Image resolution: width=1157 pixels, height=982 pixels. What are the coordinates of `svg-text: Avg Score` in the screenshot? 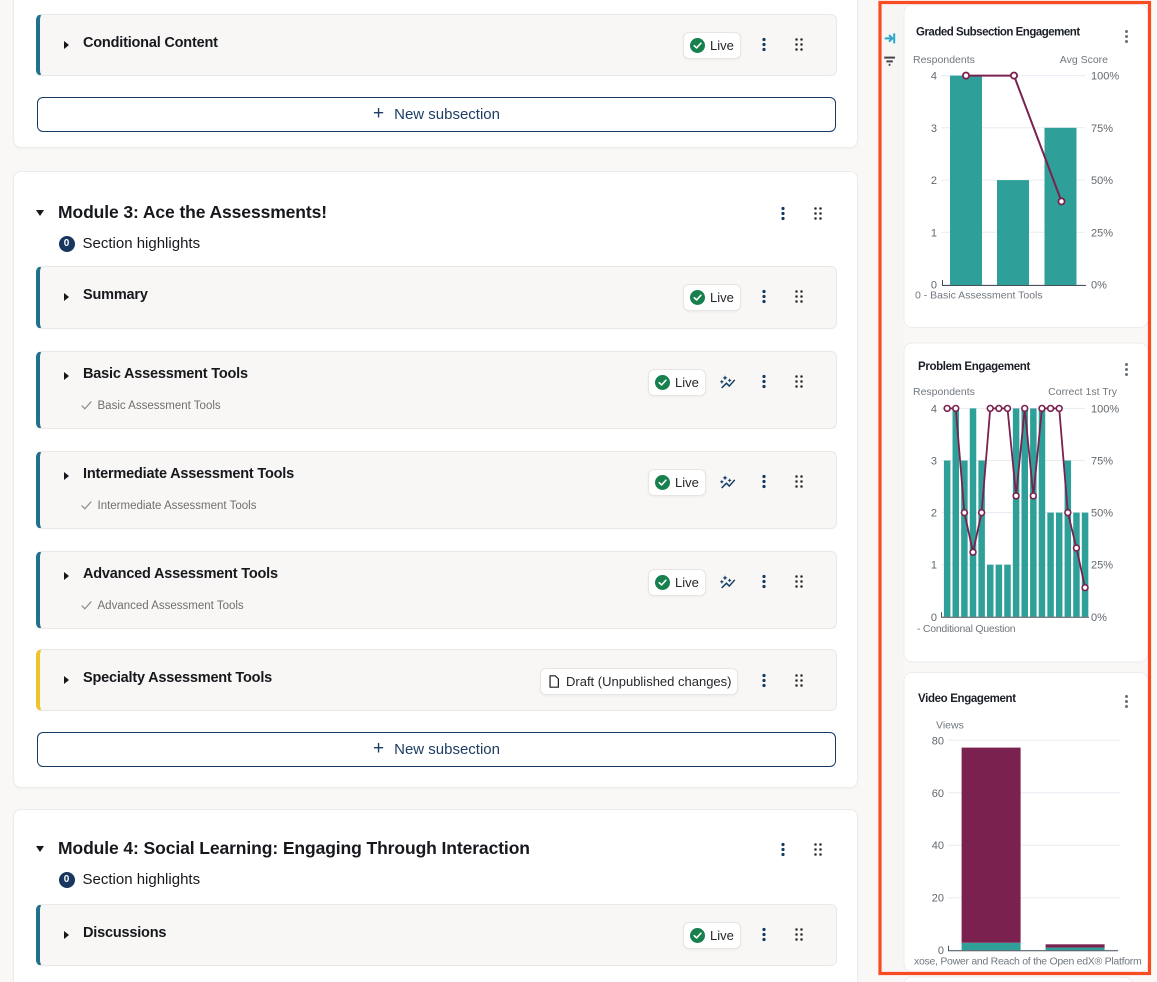 It's located at (1084, 60).